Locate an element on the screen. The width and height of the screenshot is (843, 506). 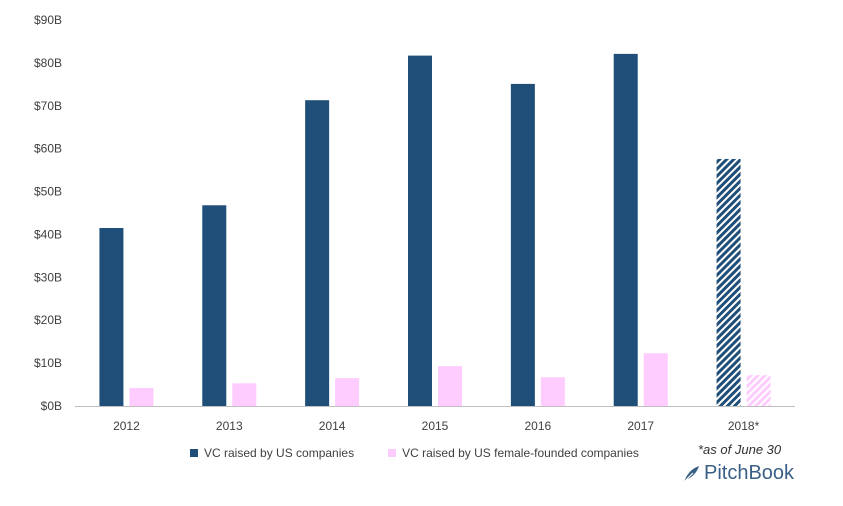
x-tick-label: 2015 is located at coordinates (435, 426).